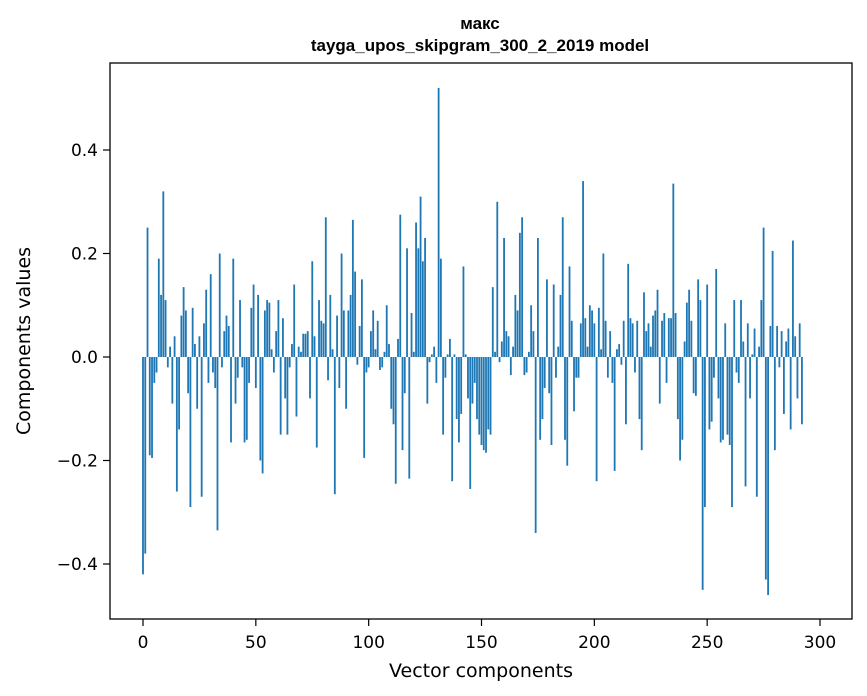 Image resolution: width=867 pixels, height=696 pixels. I want to click on x-tick-label: 300, so click(820, 643).